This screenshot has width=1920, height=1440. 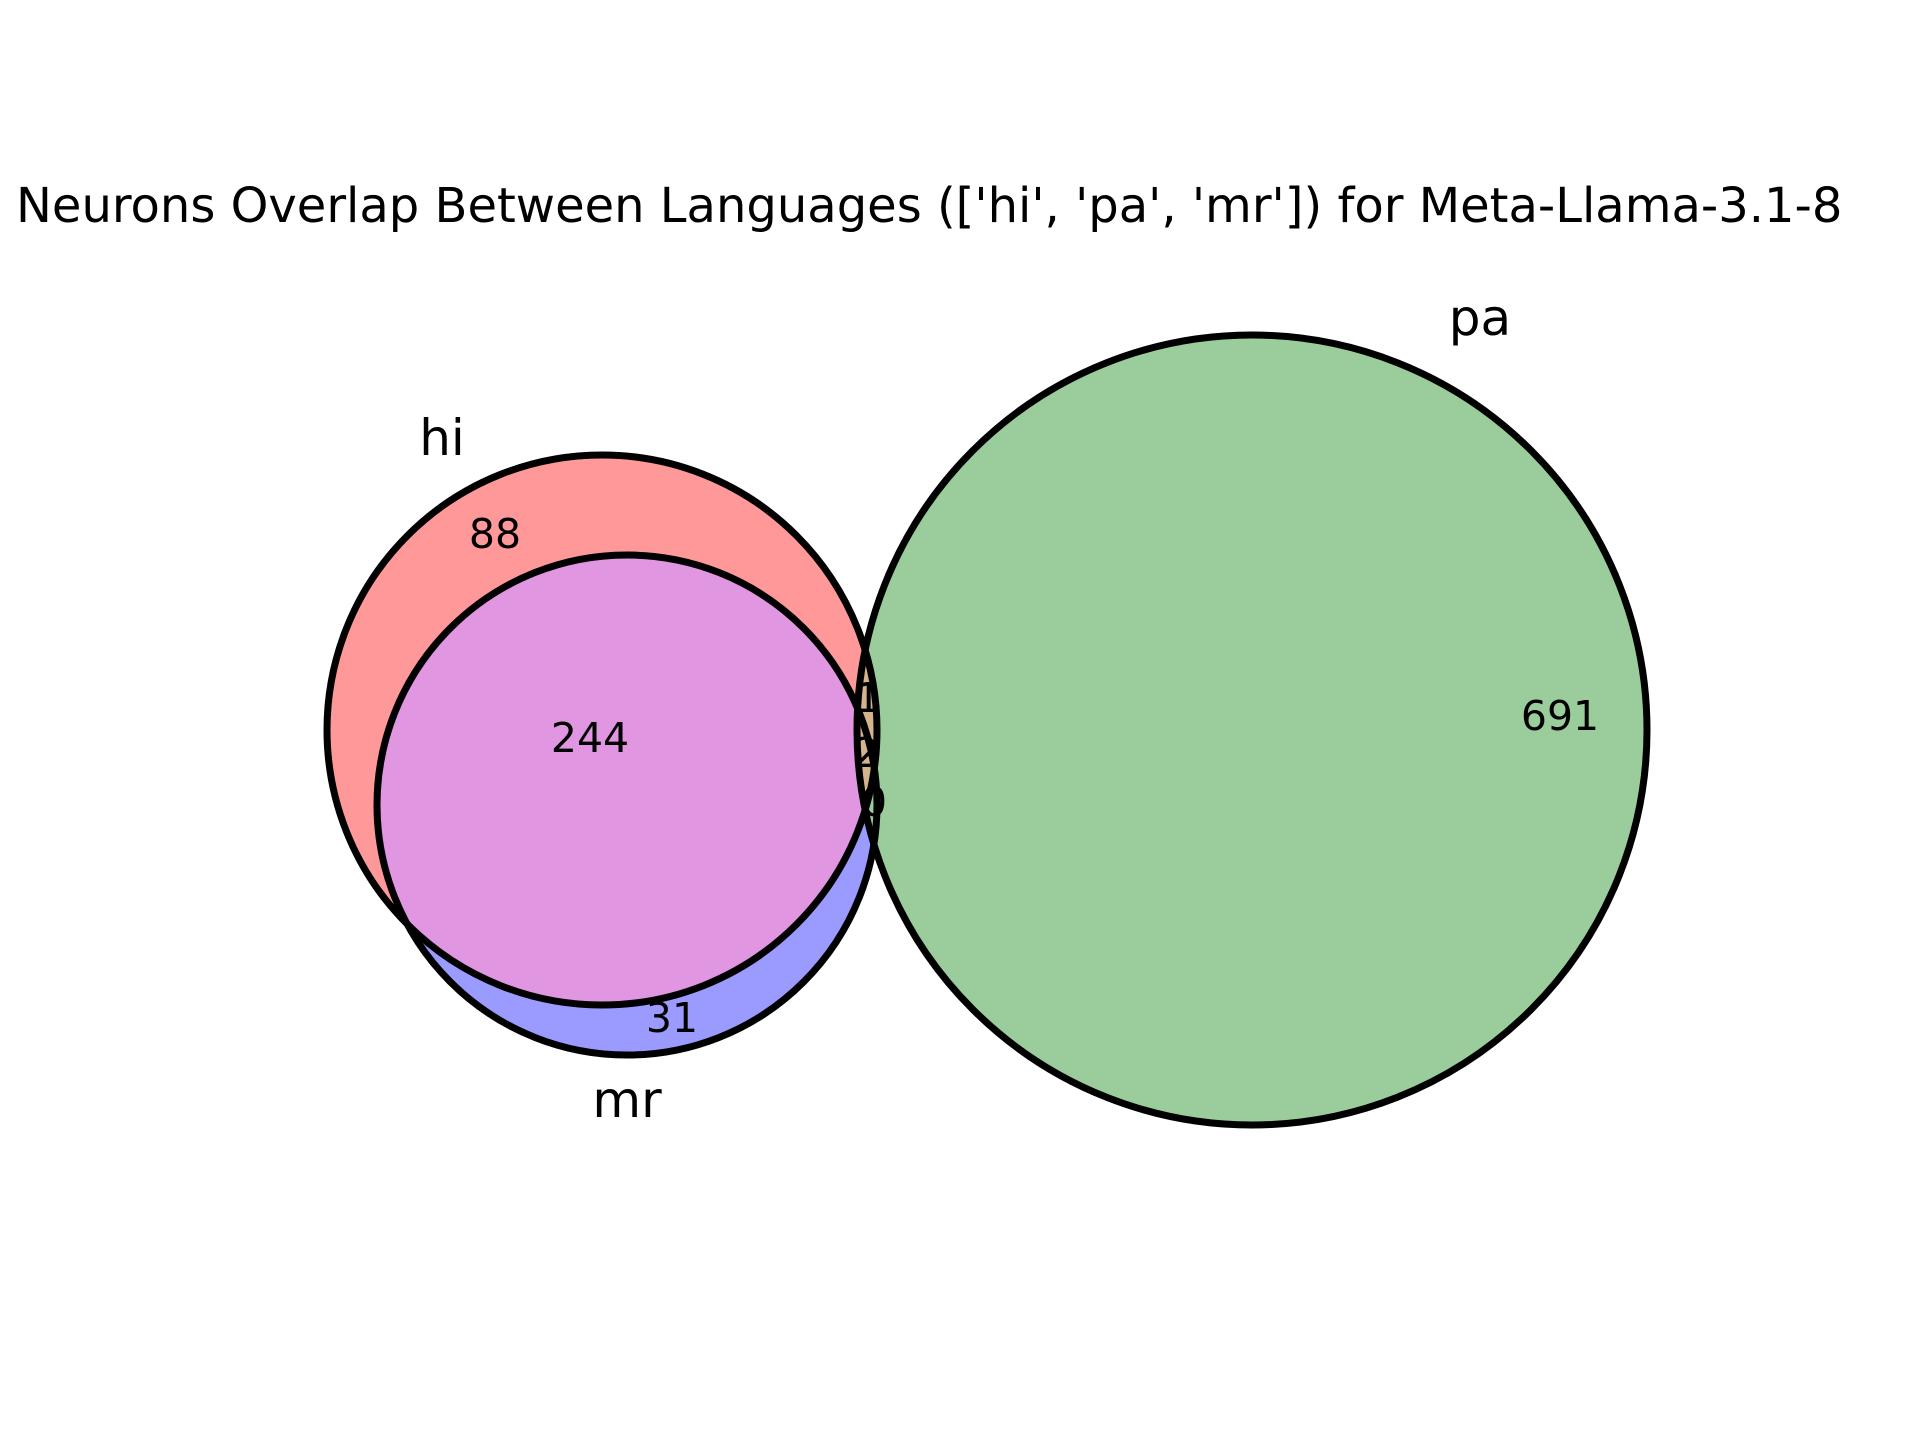 I want to click on set-hi-outline, so click(x=602, y=730).